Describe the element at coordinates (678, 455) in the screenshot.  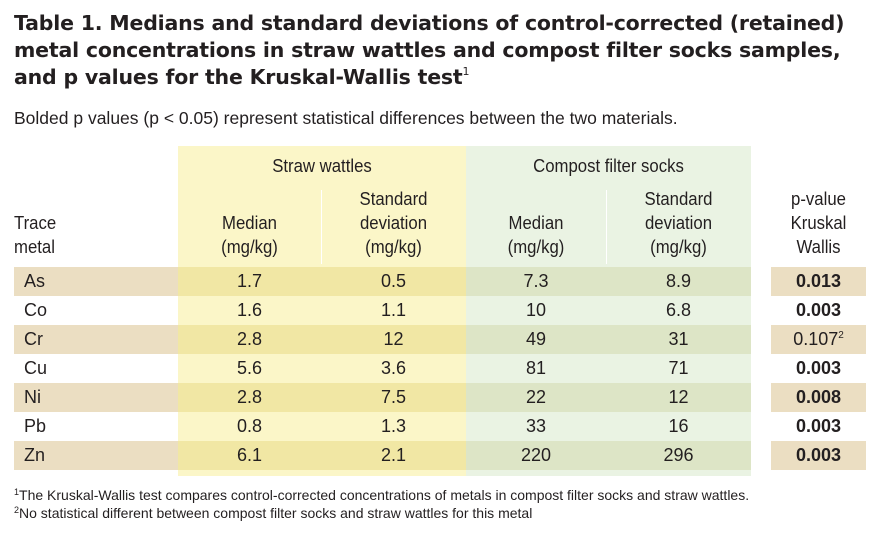
I see `cell-compost-std-dev: 296` at that location.